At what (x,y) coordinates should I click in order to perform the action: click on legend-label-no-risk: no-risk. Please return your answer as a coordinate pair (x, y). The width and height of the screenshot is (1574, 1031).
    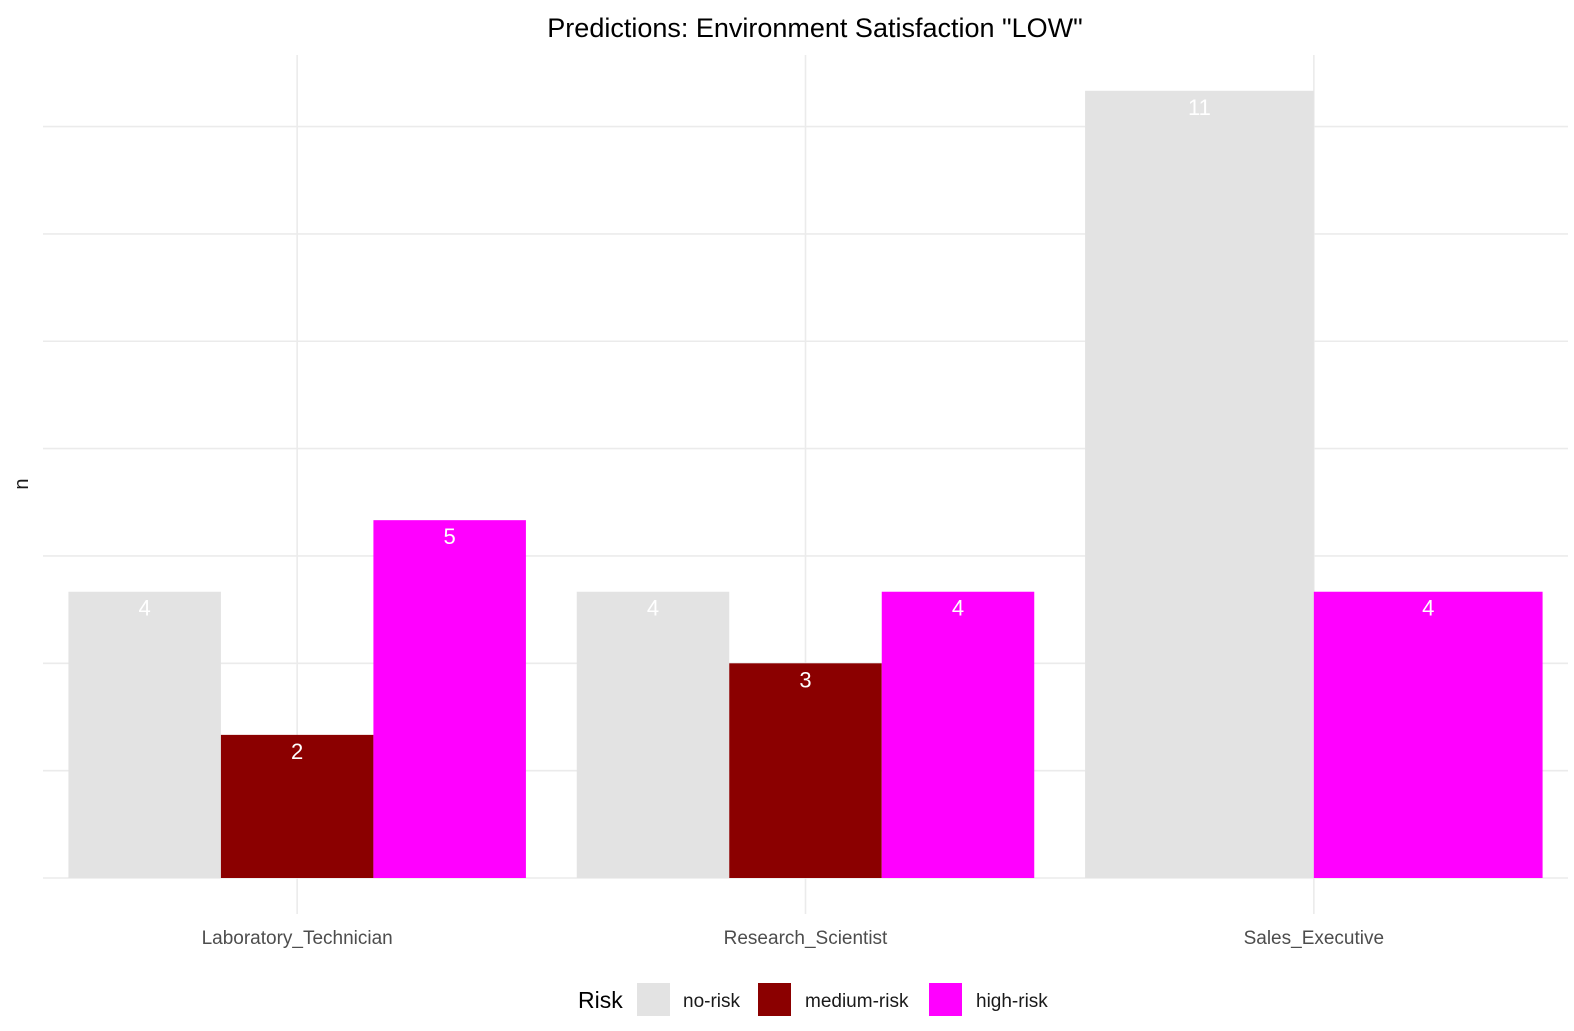
    Looking at the image, I should click on (712, 1001).